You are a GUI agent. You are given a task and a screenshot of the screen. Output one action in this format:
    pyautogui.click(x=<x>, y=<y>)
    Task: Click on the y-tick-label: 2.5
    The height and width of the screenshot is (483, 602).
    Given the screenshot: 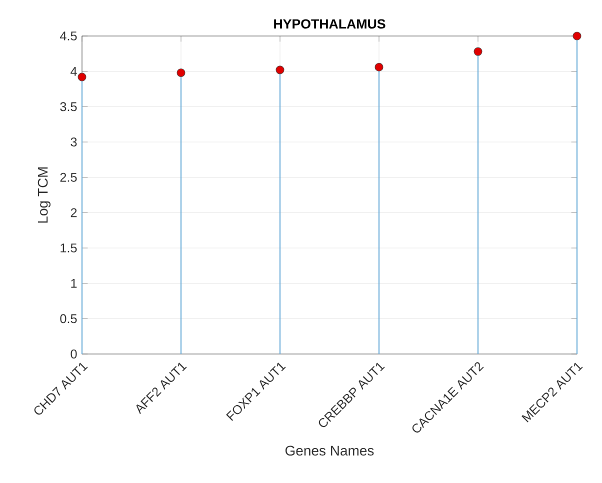 What is the action you would take?
    pyautogui.click(x=68, y=177)
    